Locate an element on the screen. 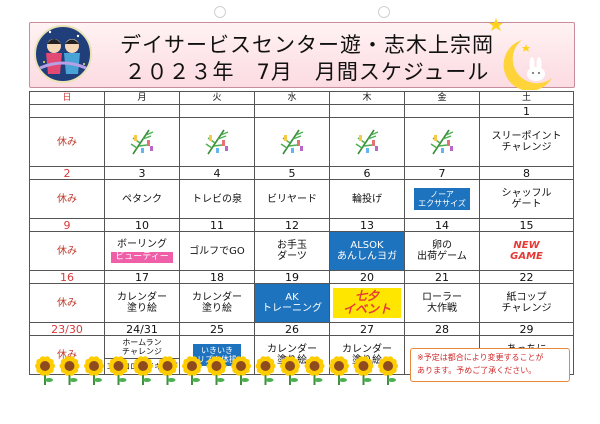 Image resolution: width=600 pixels, height=424 pixels. footer: ※予定は都合により変更することが あります。予めご了承ください。 is located at coordinates (301, 366).